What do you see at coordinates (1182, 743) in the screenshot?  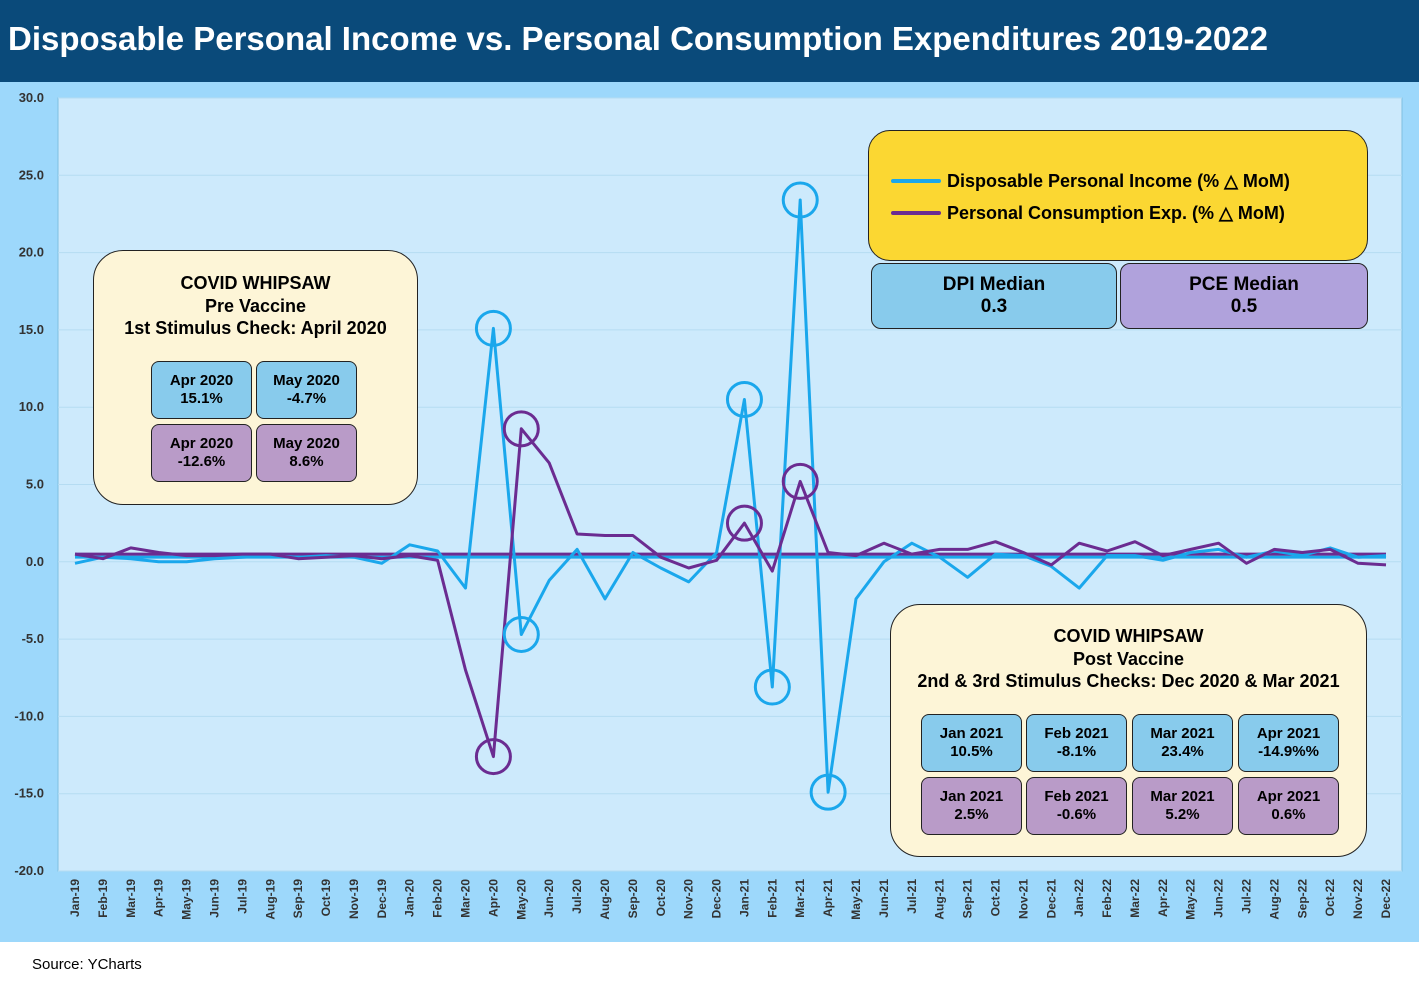 I see `post-dpi-cell: Mar 2021 23.4%` at bounding box center [1182, 743].